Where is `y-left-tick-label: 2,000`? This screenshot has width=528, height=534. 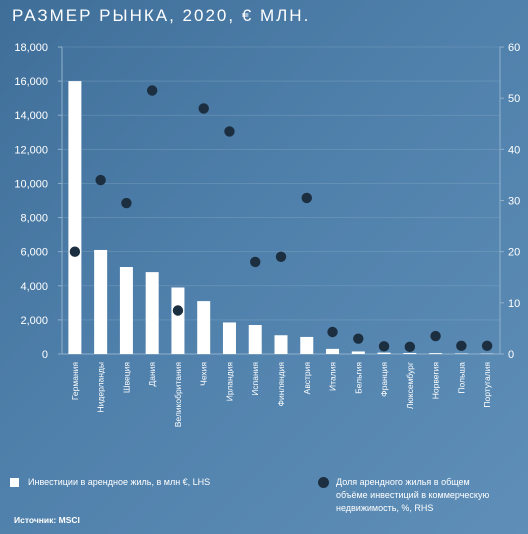
y-left-tick-label: 2,000 is located at coordinates (34, 321).